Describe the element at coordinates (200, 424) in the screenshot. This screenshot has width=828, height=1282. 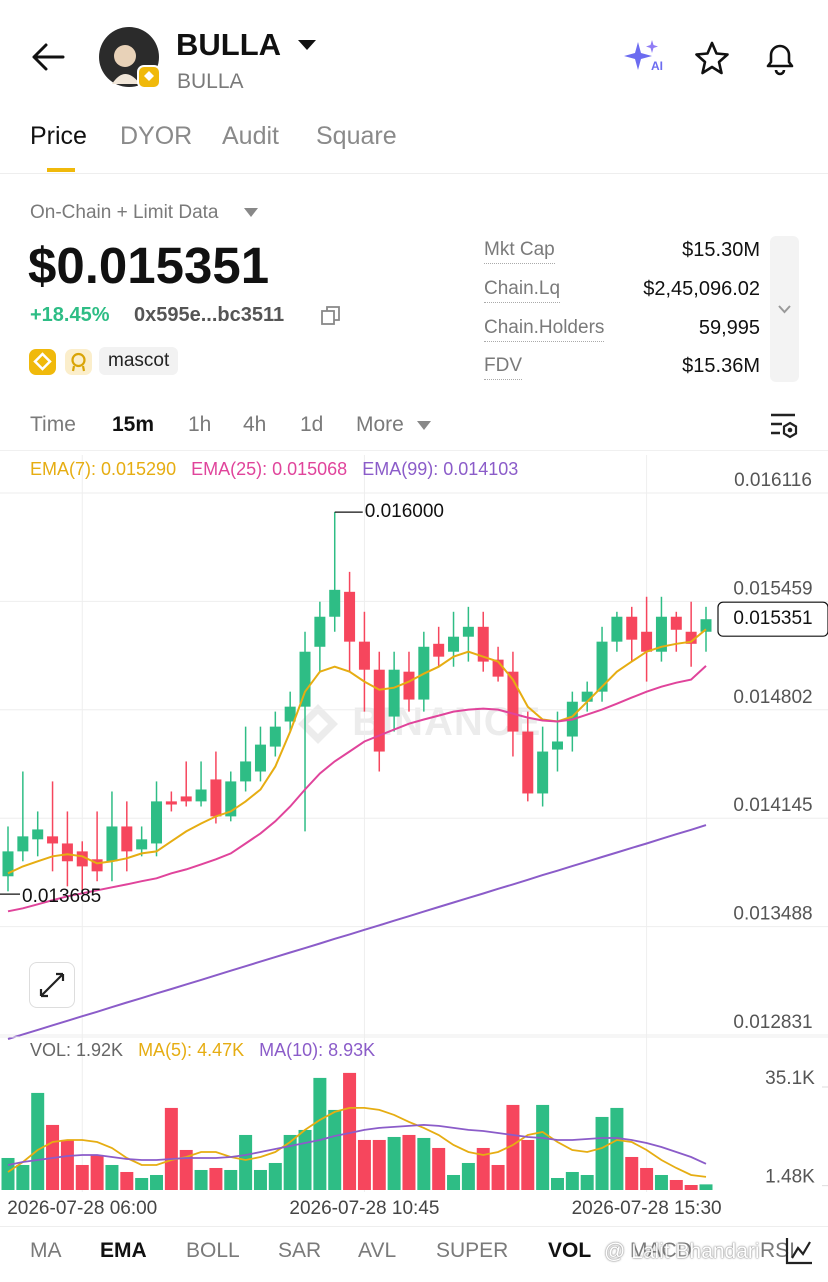
I see `interval: 1h` at that location.